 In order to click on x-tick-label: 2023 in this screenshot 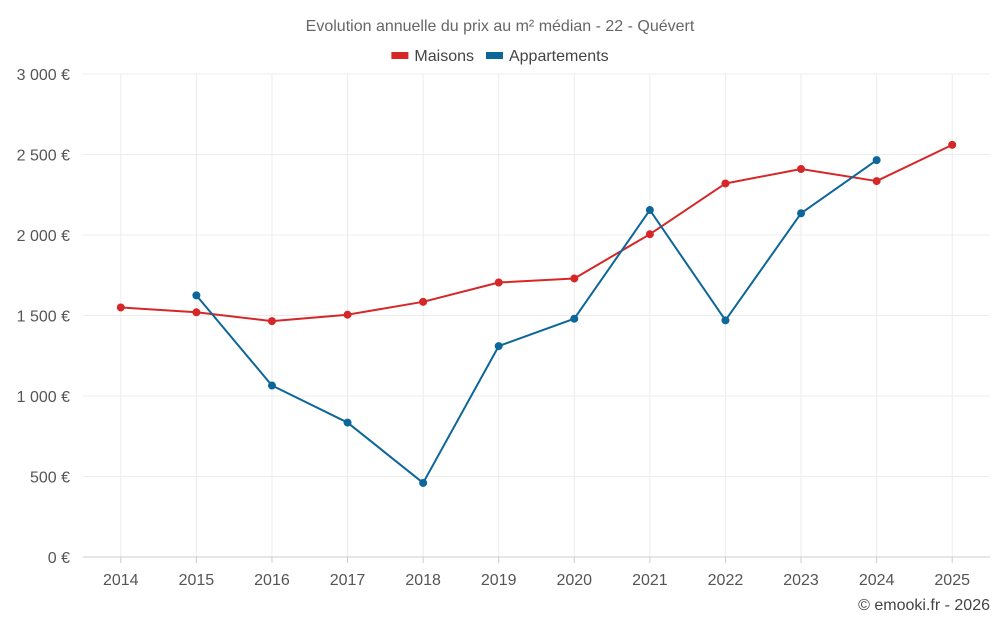, I will do `click(801, 580)`.